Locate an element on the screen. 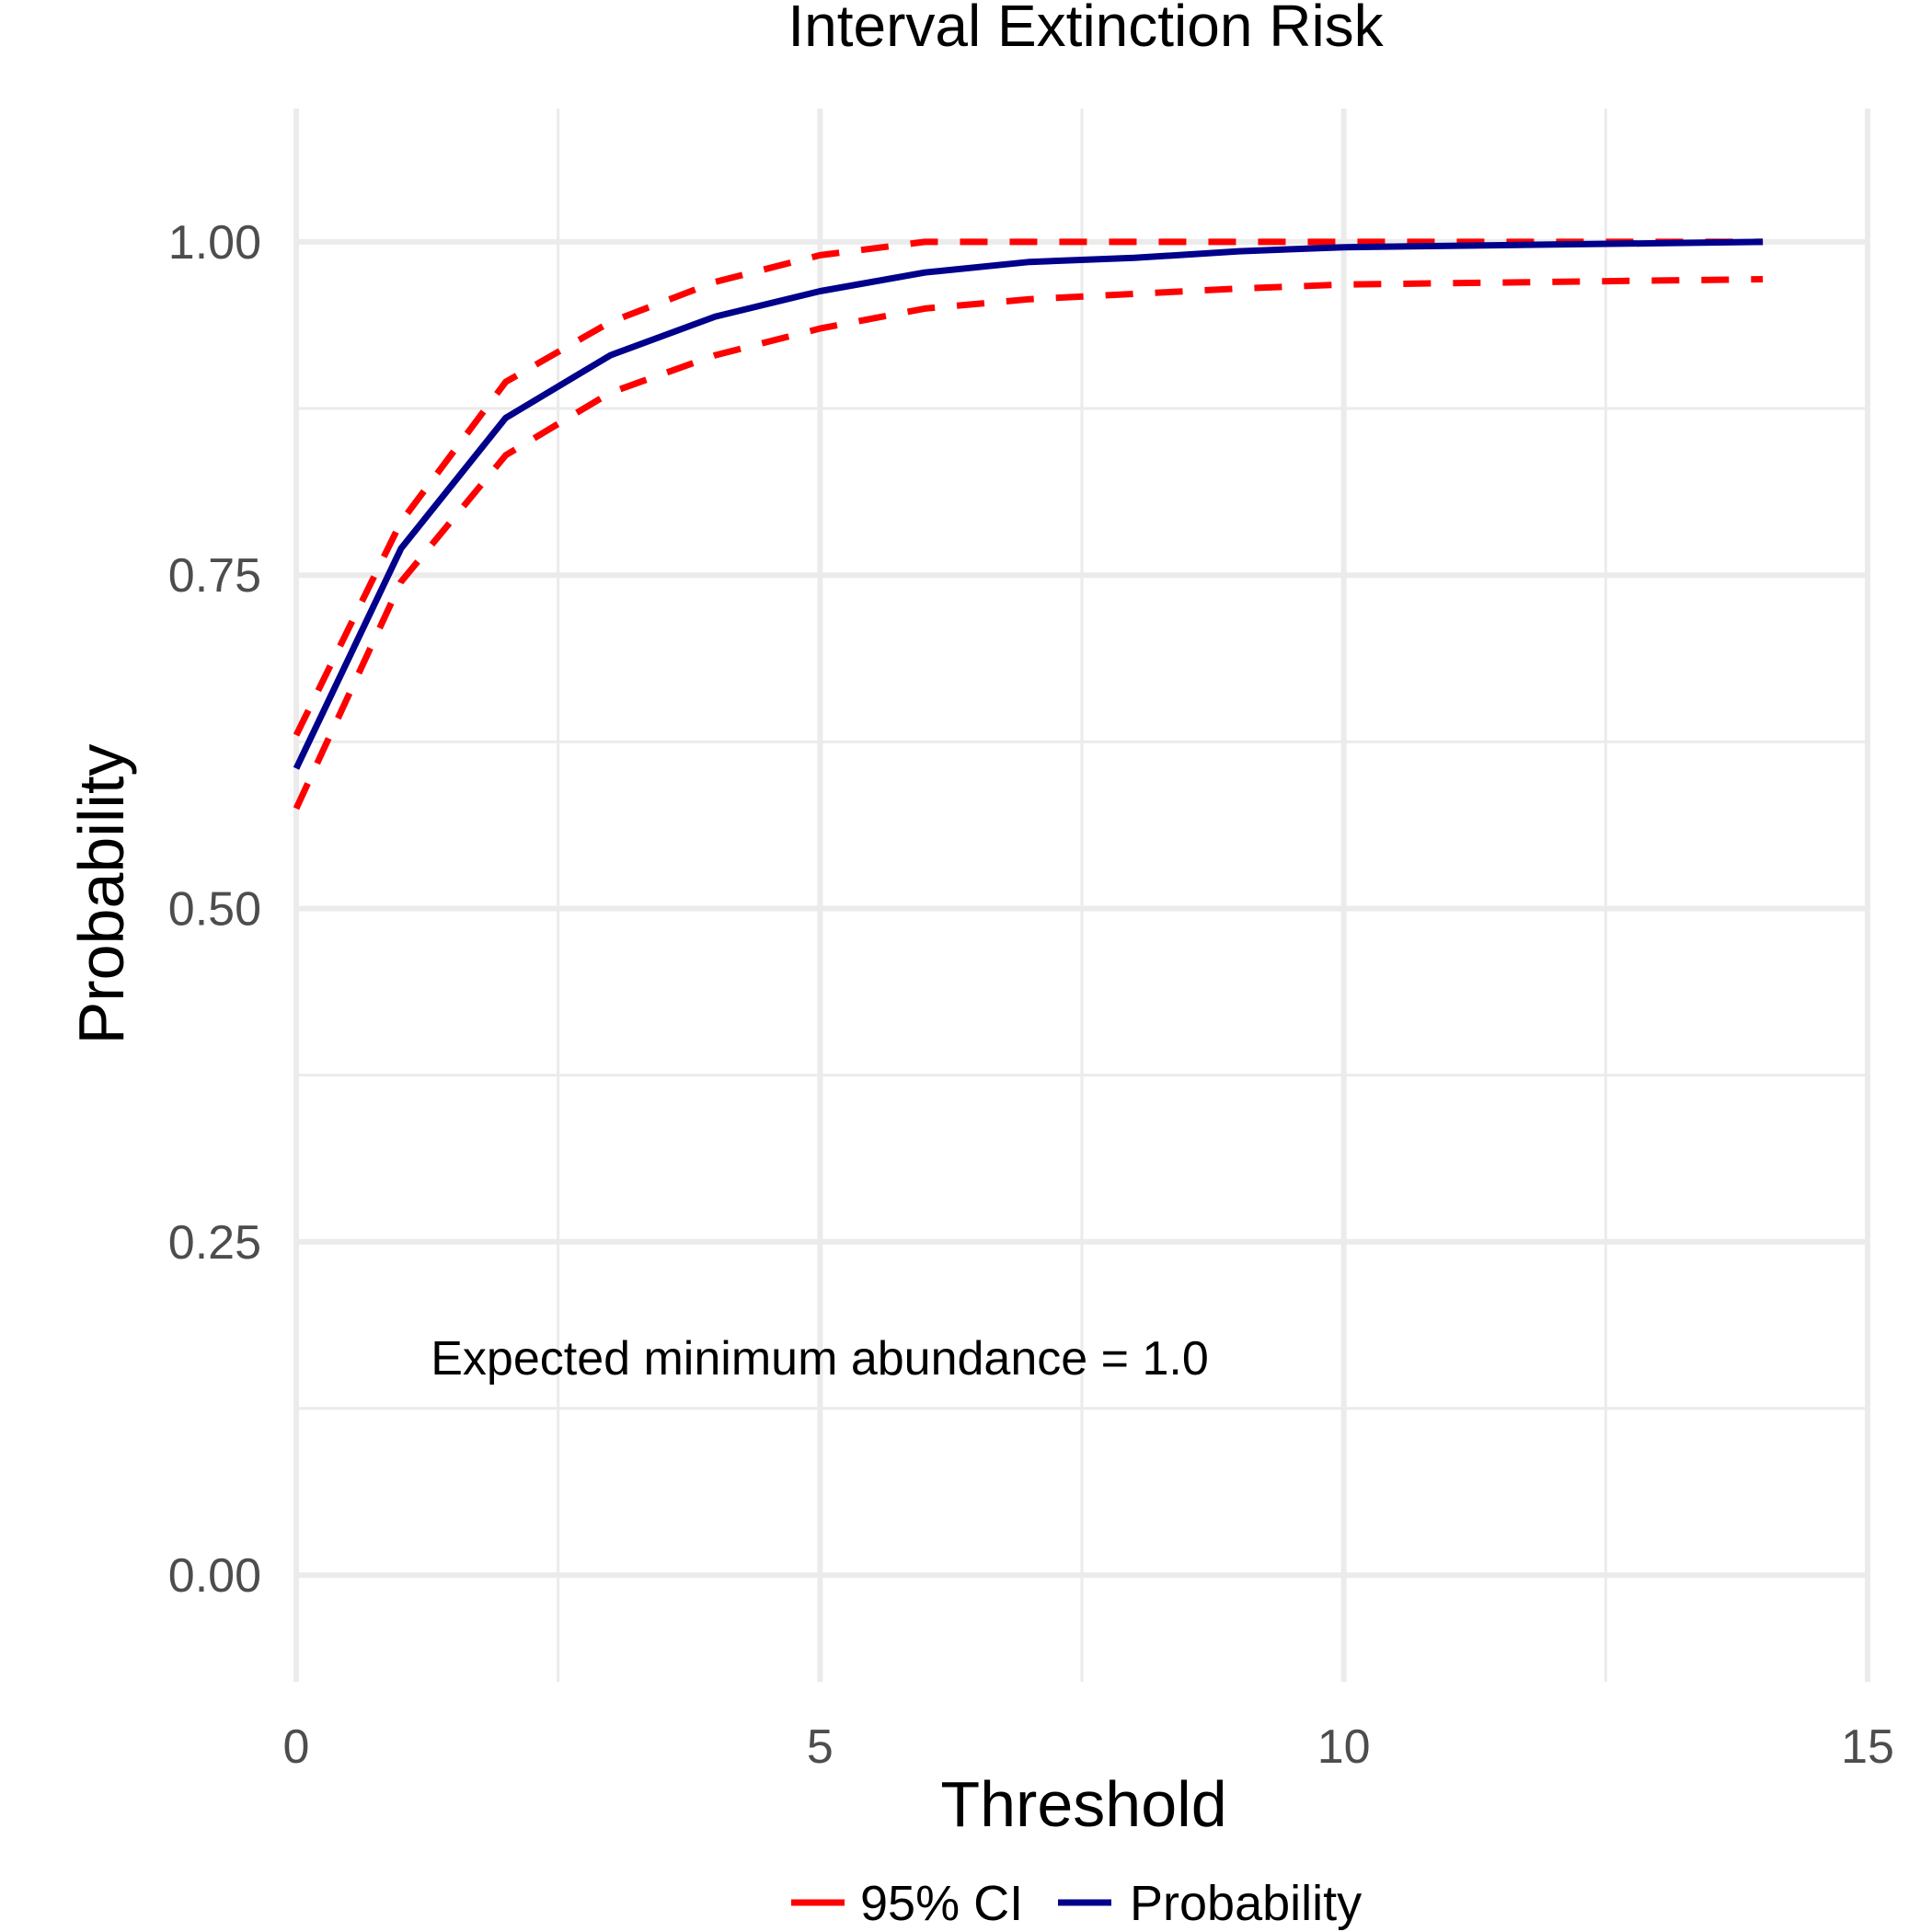  y-axis-title: Probability is located at coordinates (101, 894).